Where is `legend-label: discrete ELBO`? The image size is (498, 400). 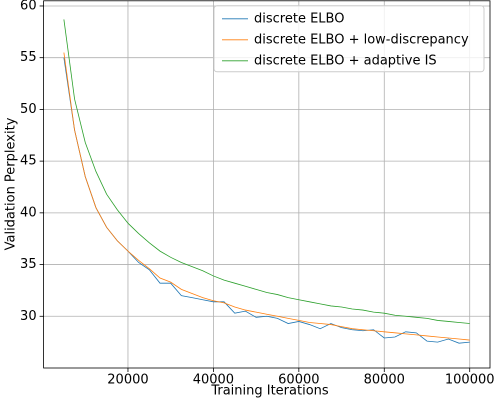
legend-label: discrete ELBO is located at coordinates (299, 18).